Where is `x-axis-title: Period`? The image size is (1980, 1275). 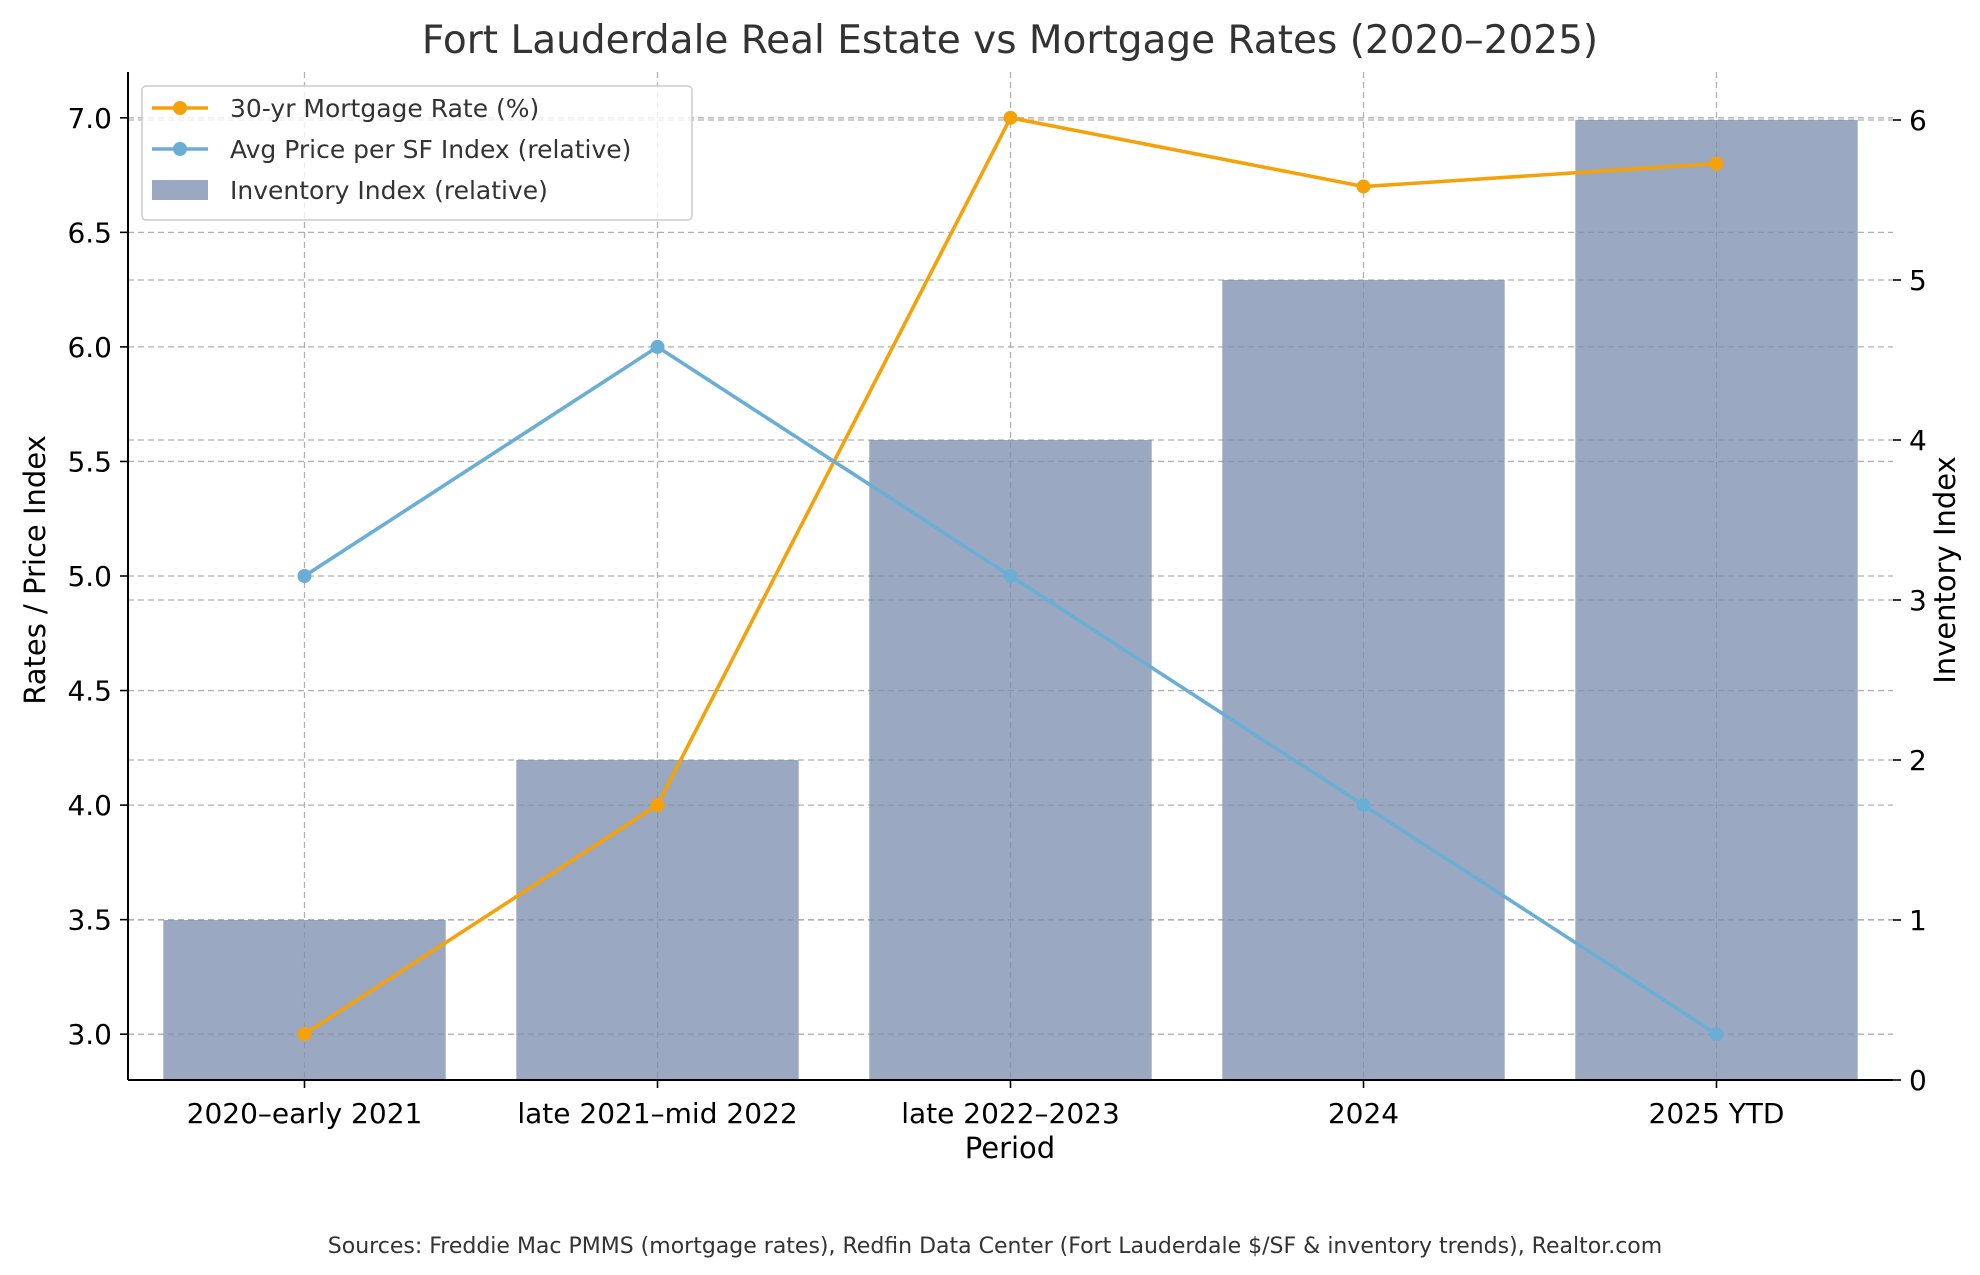
x-axis-title: Period is located at coordinates (1010, 1148).